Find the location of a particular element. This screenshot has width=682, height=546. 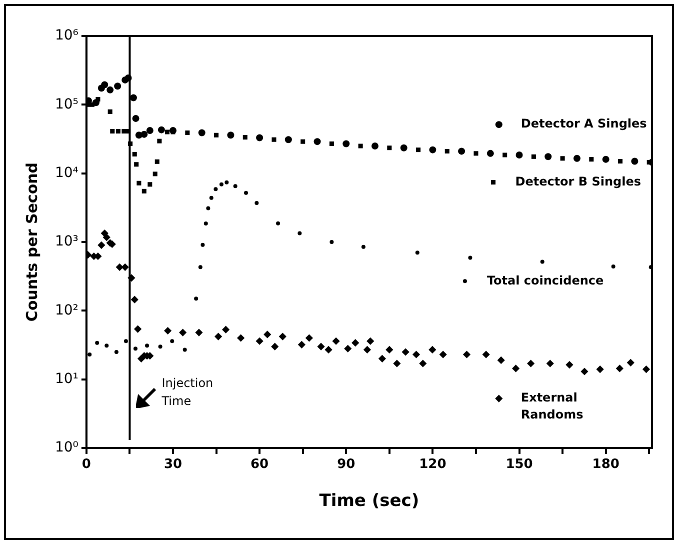

x-tick-label: 180 is located at coordinates (606, 464).